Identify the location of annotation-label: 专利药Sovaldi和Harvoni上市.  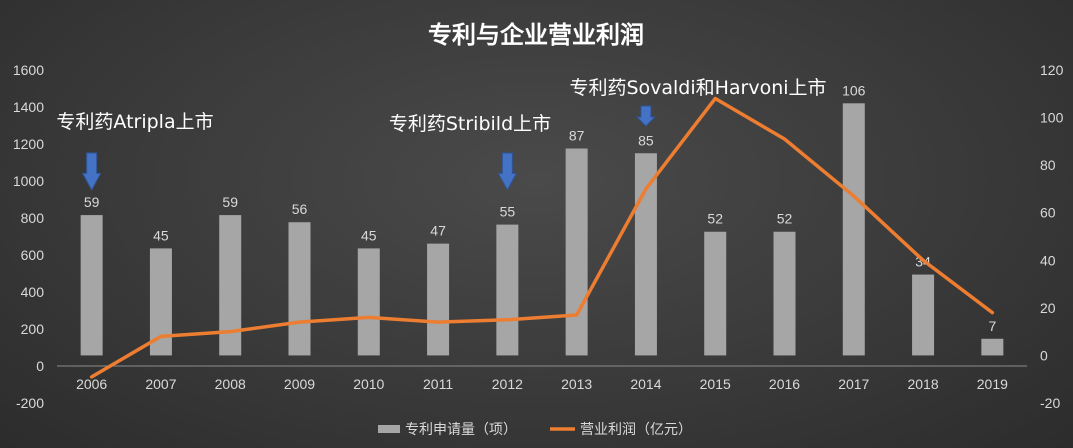
(697, 88).